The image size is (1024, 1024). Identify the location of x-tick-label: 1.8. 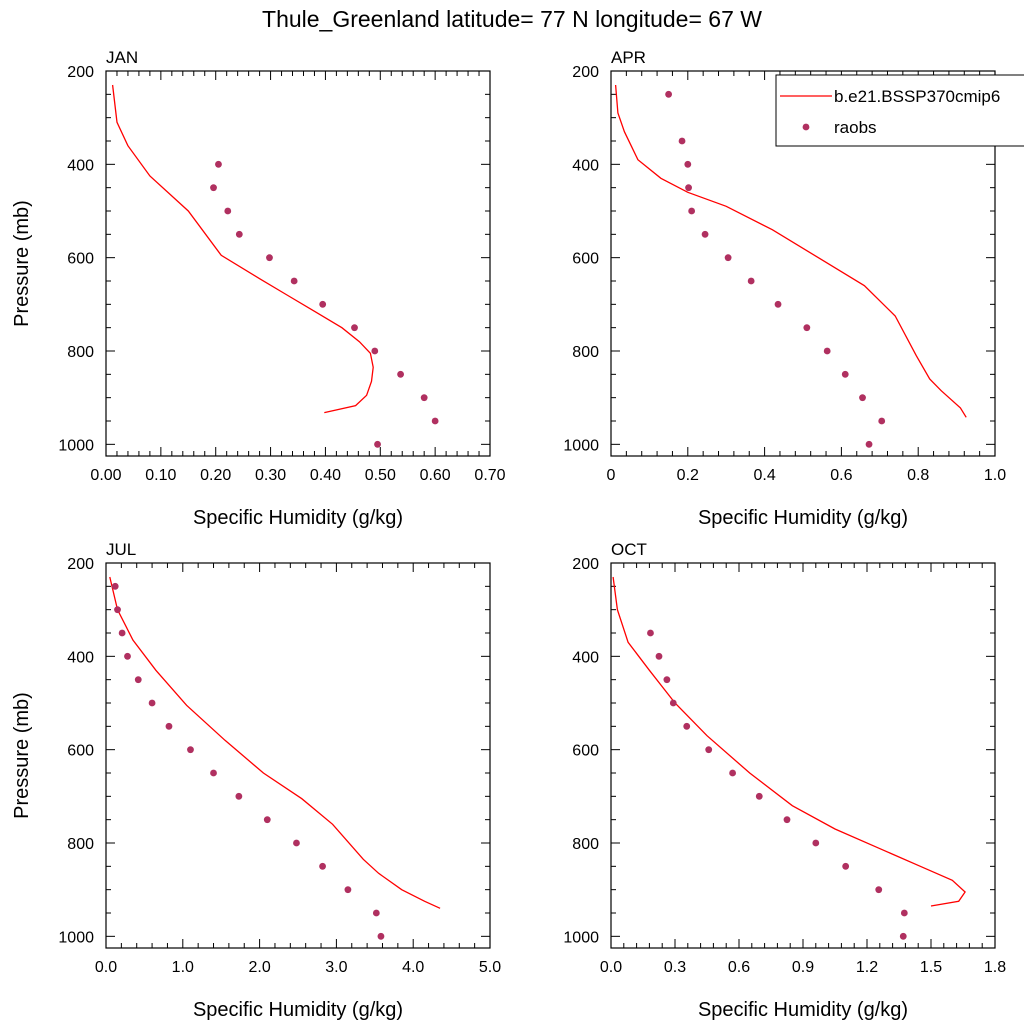
(995, 967).